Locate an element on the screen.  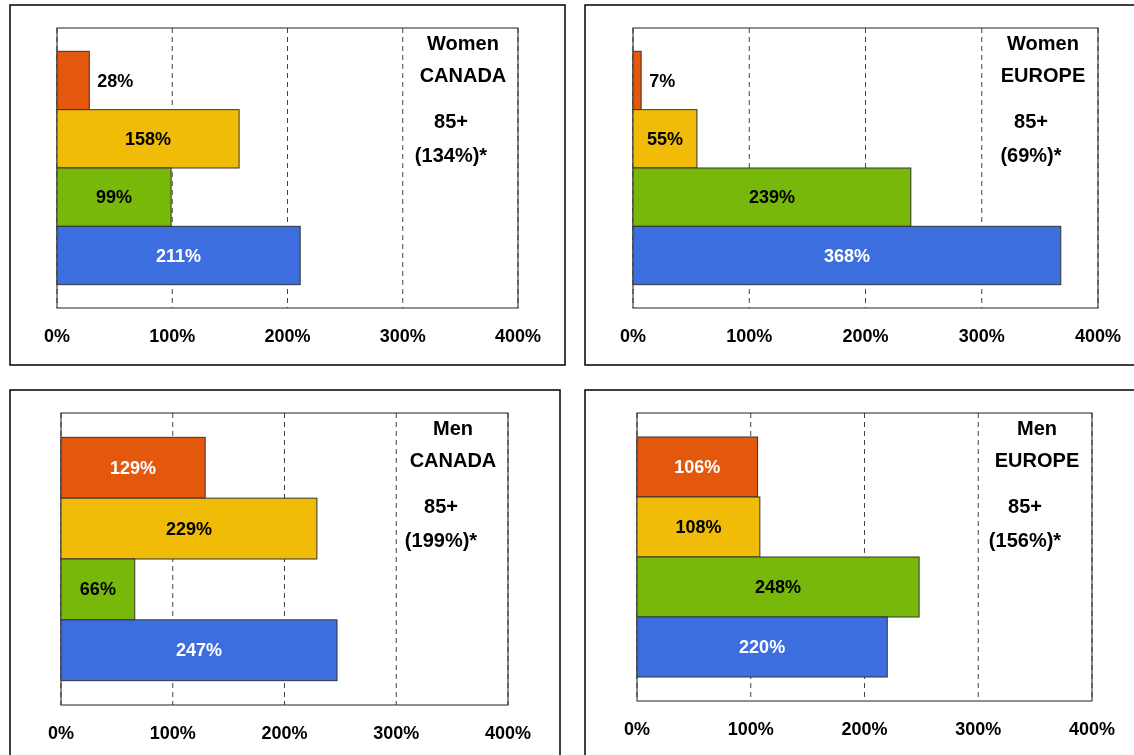
data-label: 220% is located at coordinates (762, 647).